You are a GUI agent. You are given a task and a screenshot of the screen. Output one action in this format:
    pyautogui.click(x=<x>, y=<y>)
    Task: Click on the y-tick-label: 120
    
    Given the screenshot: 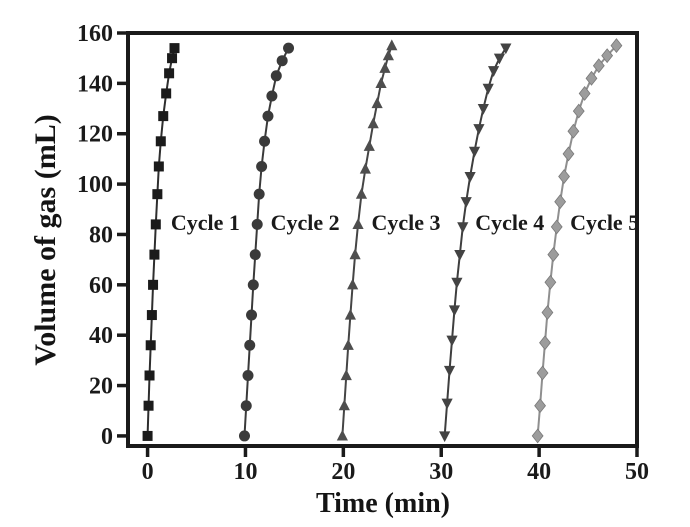 What is the action you would take?
    pyautogui.click(x=95, y=135)
    